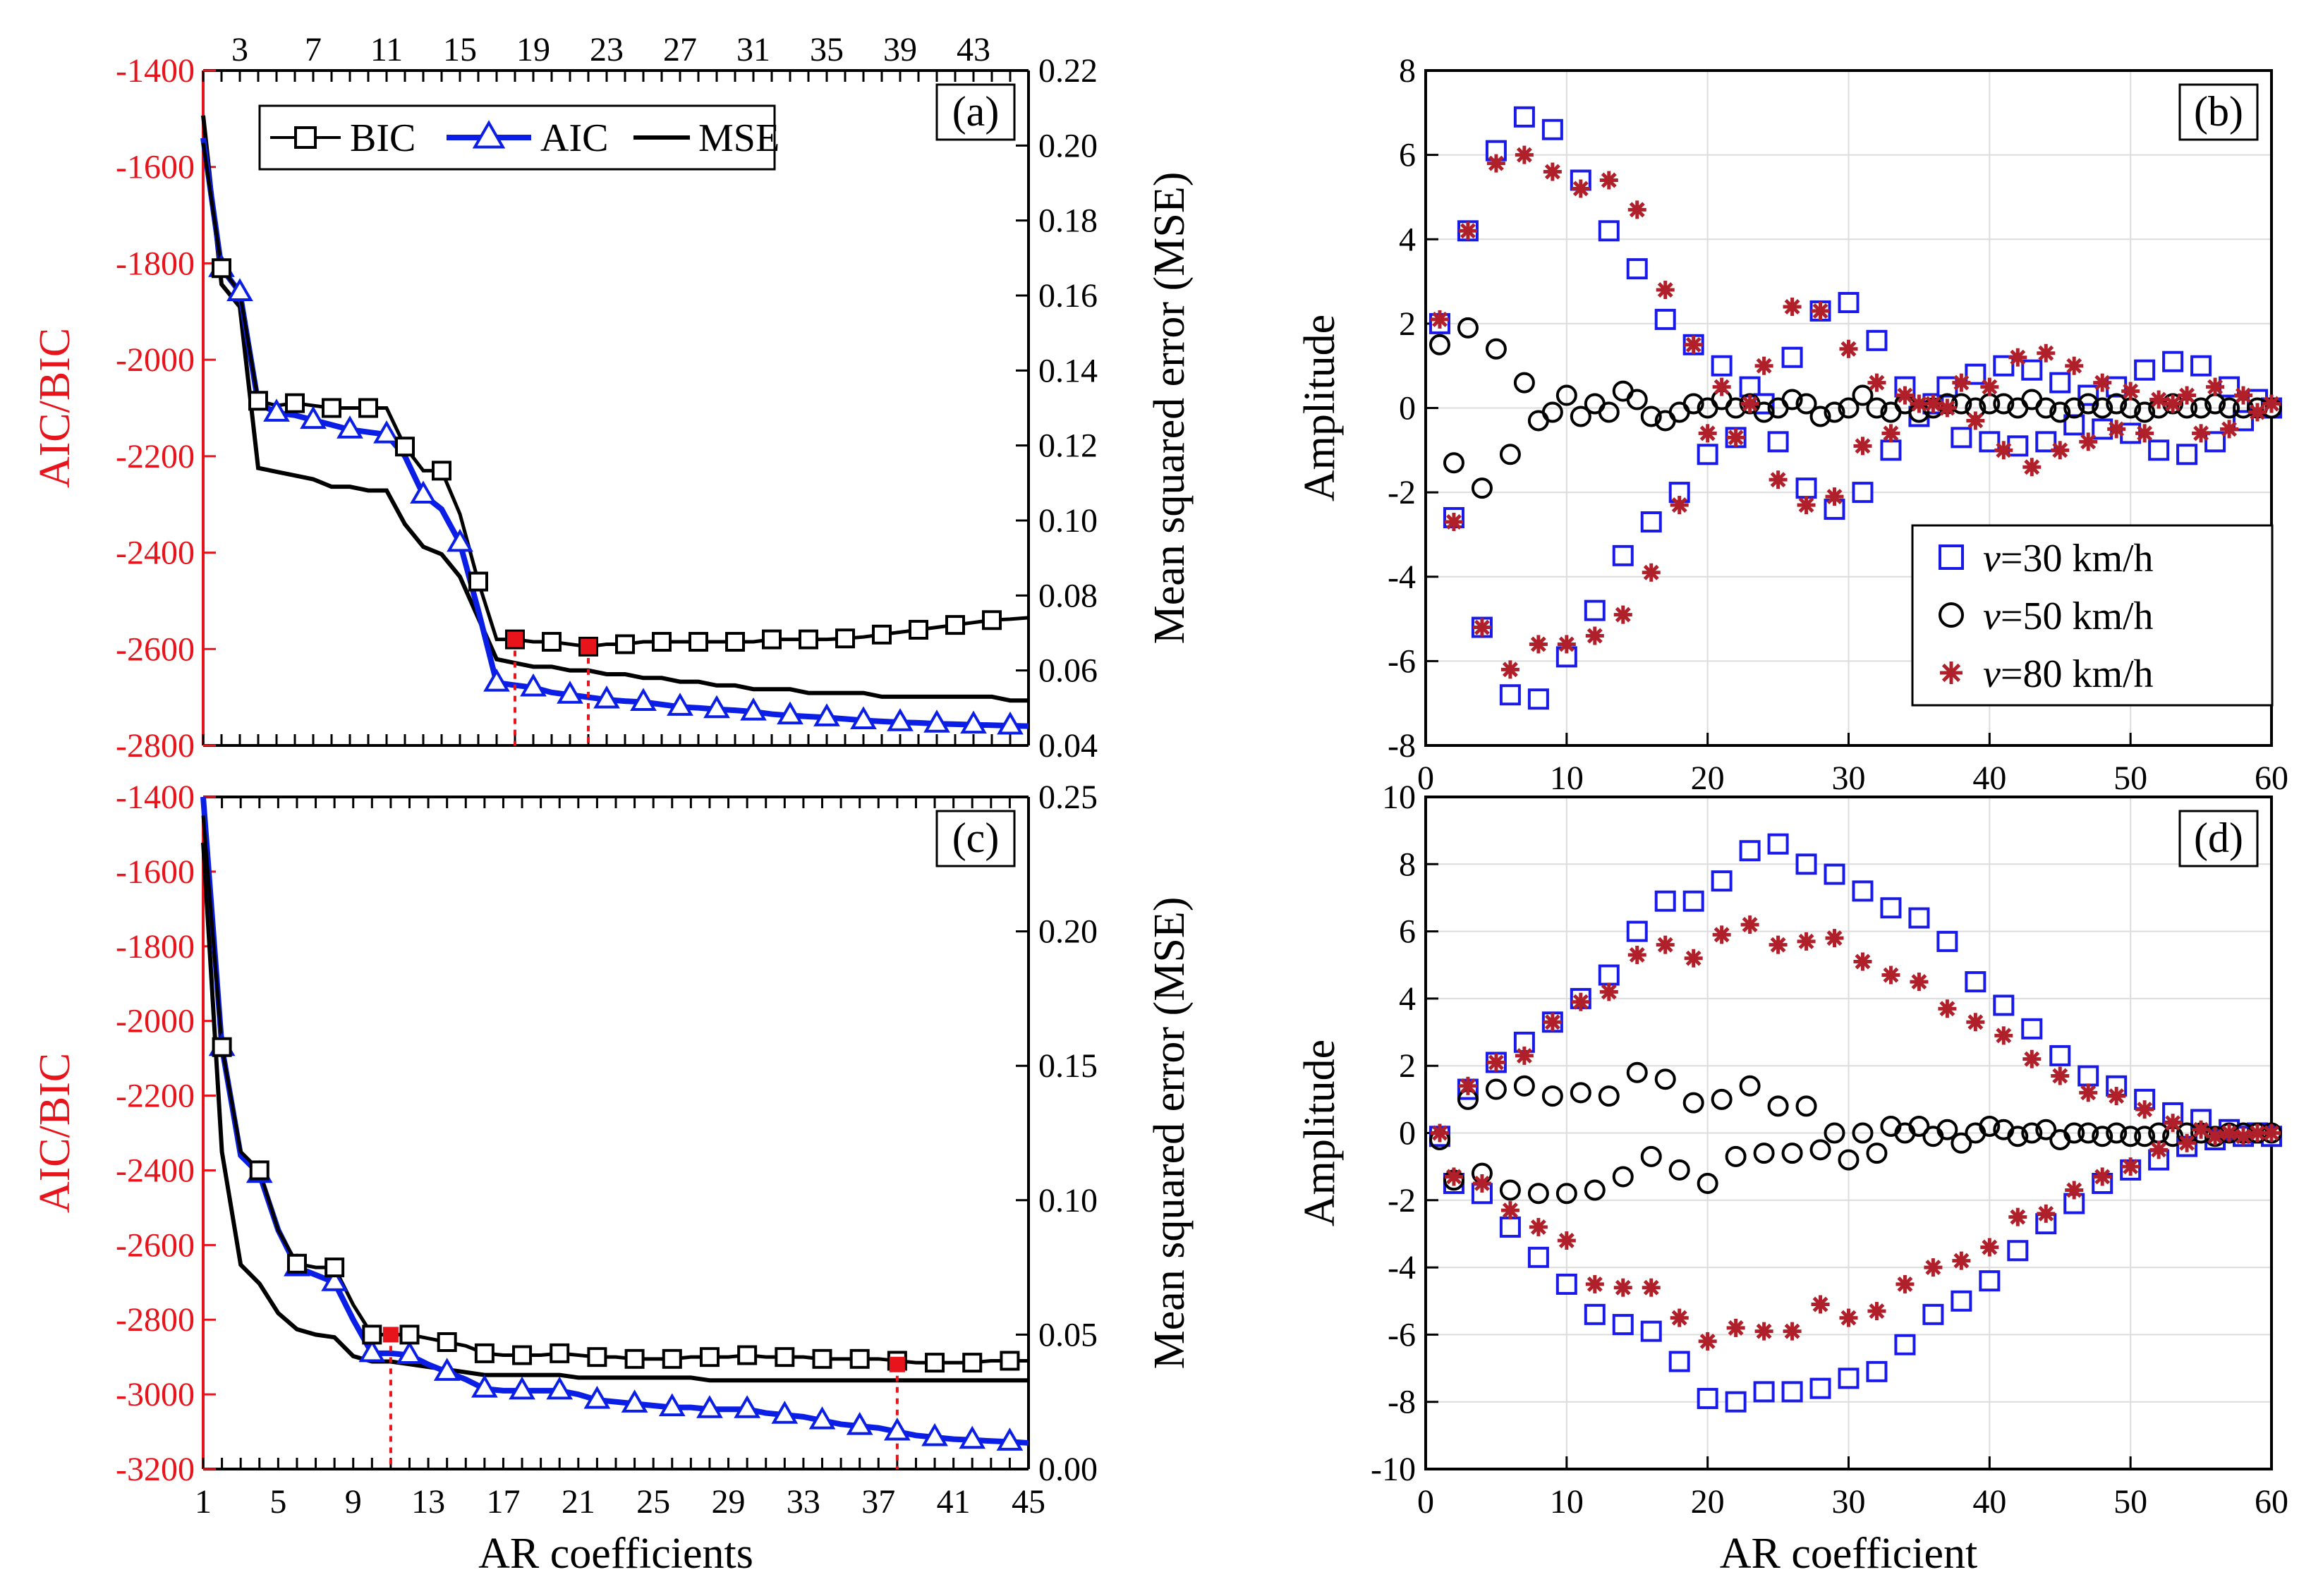  I want to click on y-right-tick-label: 0.20, so click(1068, 932).